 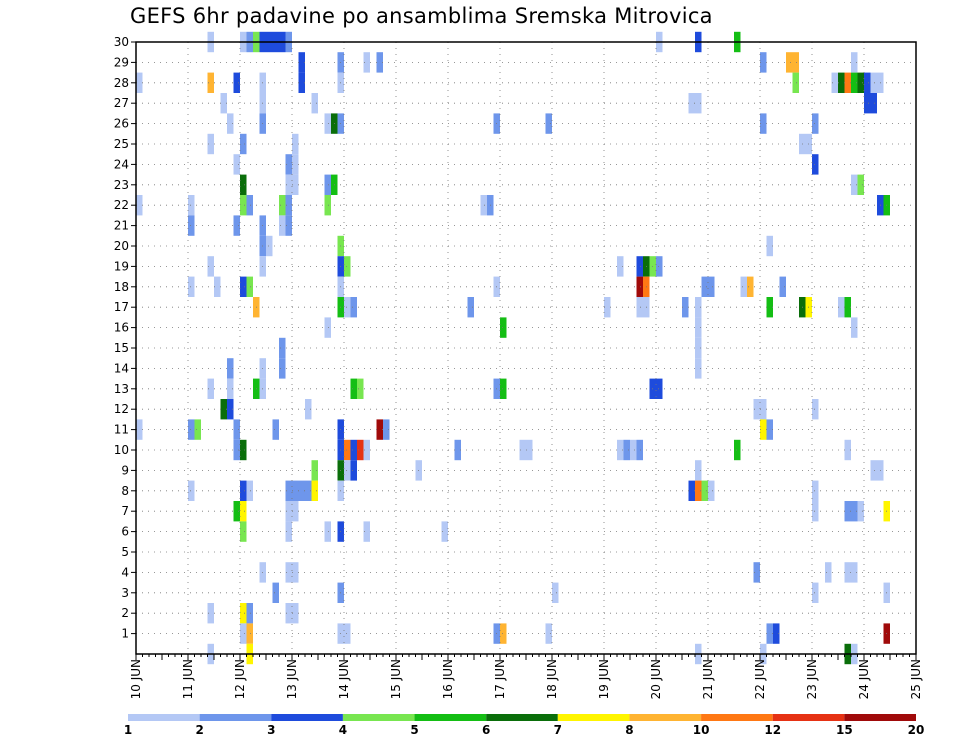 What do you see at coordinates (199, 730) in the screenshot?
I see `colorbar-label: 2` at bounding box center [199, 730].